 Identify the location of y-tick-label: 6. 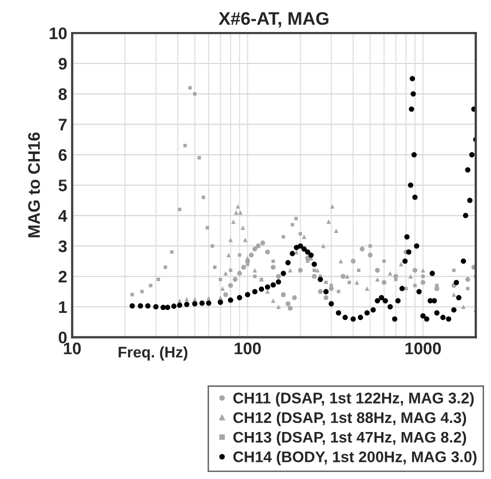
(62, 155).